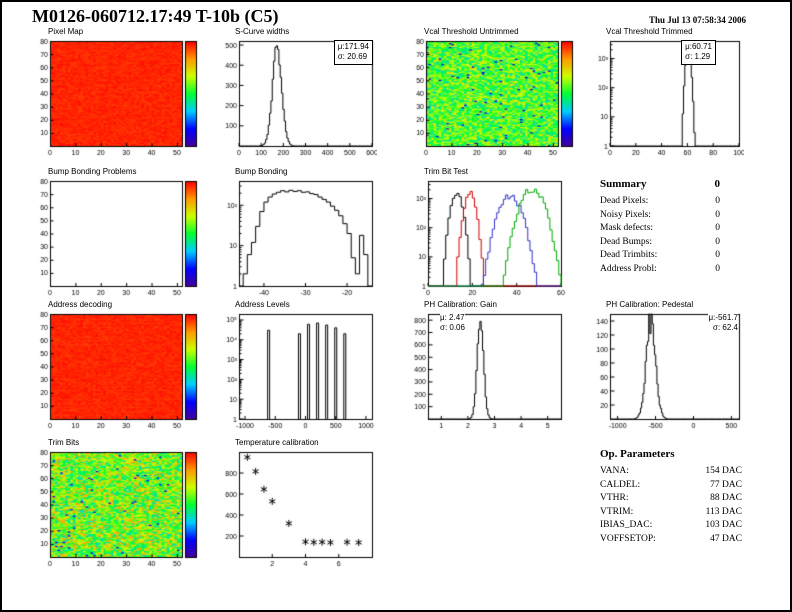 Image resolution: width=792 pixels, height=612 pixels. Describe the element at coordinates (352, 57) in the screenshot. I see `scurve-stats-sigma: σ: 20.69` at that location.